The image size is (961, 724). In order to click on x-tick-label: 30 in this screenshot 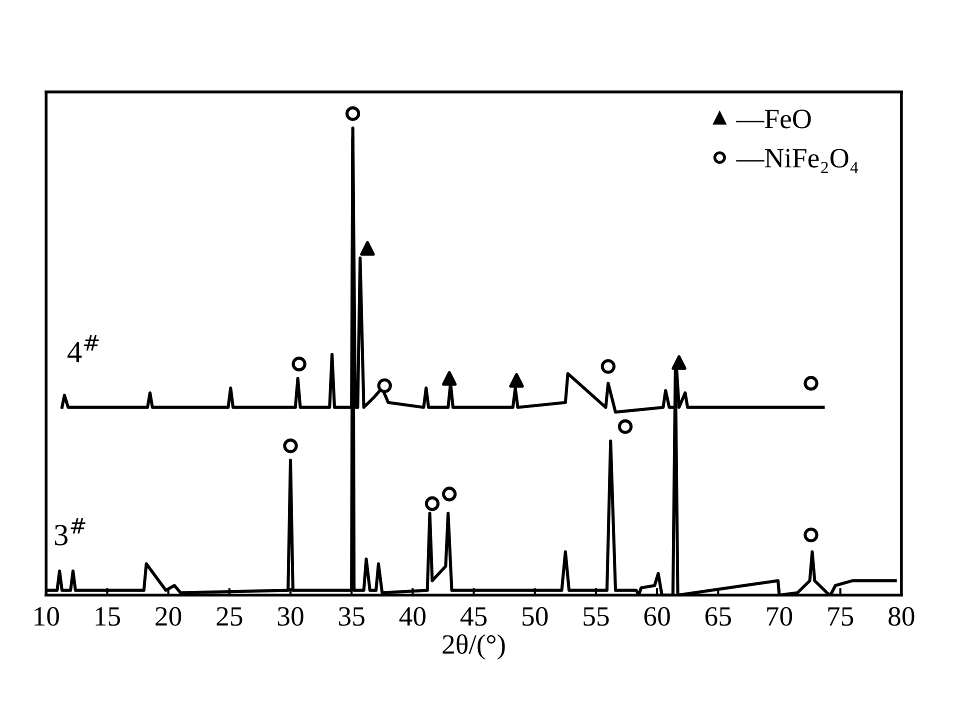, I will do `click(291, 616)`.